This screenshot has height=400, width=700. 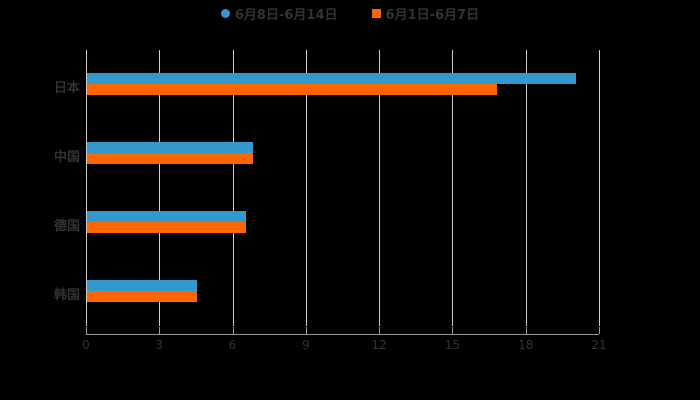 What do you see at coordinates (376, 13) in the screenshot?
I see `square-marker-icon` at bounding box center [376, 13].